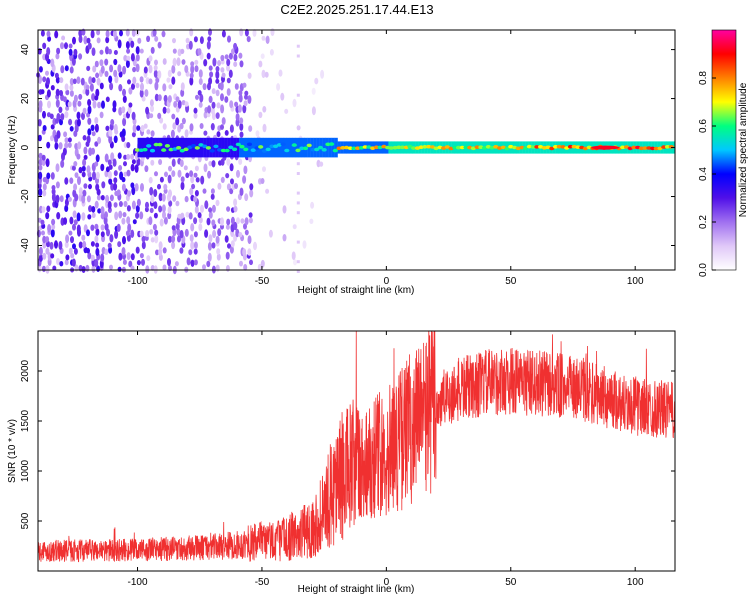 The width and height of the screenshot is (750, 600). Describe the element at coordinates (743, 149) in the screenshot. I see `colorbar-label: Normalized spectral amplitude` at that location.